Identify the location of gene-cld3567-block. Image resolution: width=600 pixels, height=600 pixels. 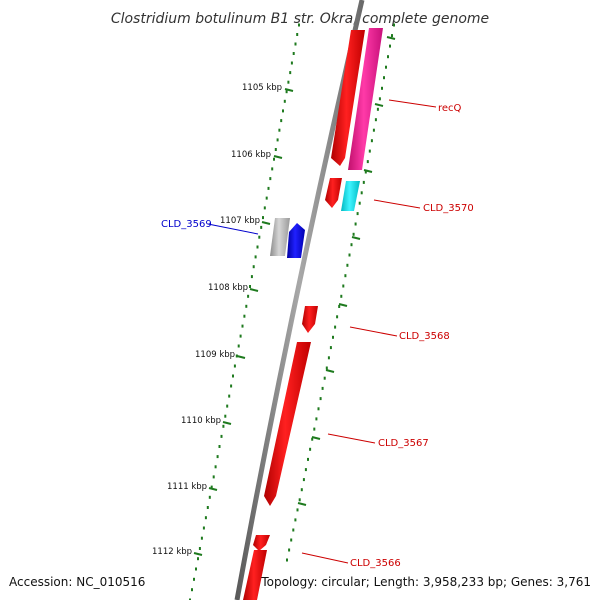
(287, 424).